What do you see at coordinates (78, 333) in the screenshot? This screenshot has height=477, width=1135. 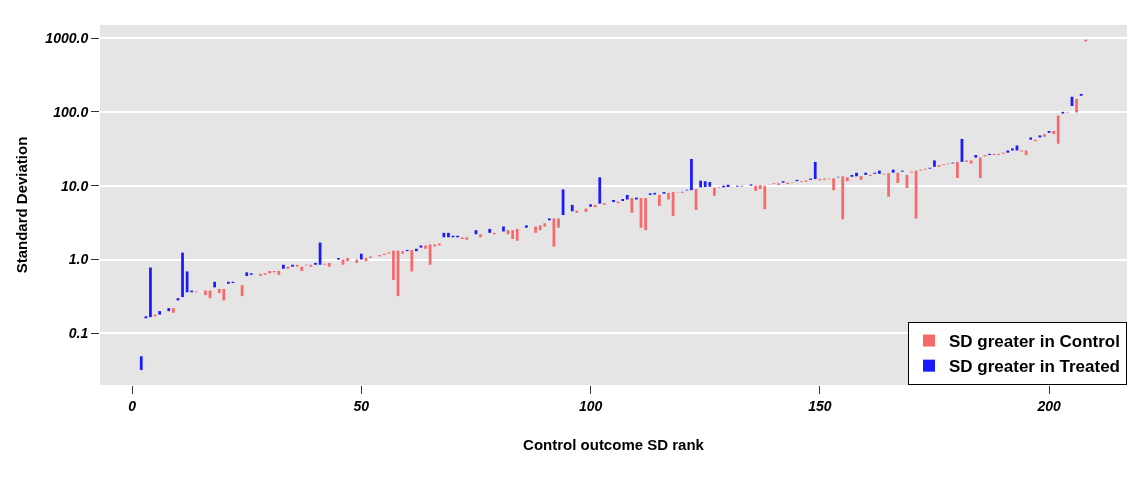 I see `y-tick-label: 0.1` at bounding box center [78, 333].